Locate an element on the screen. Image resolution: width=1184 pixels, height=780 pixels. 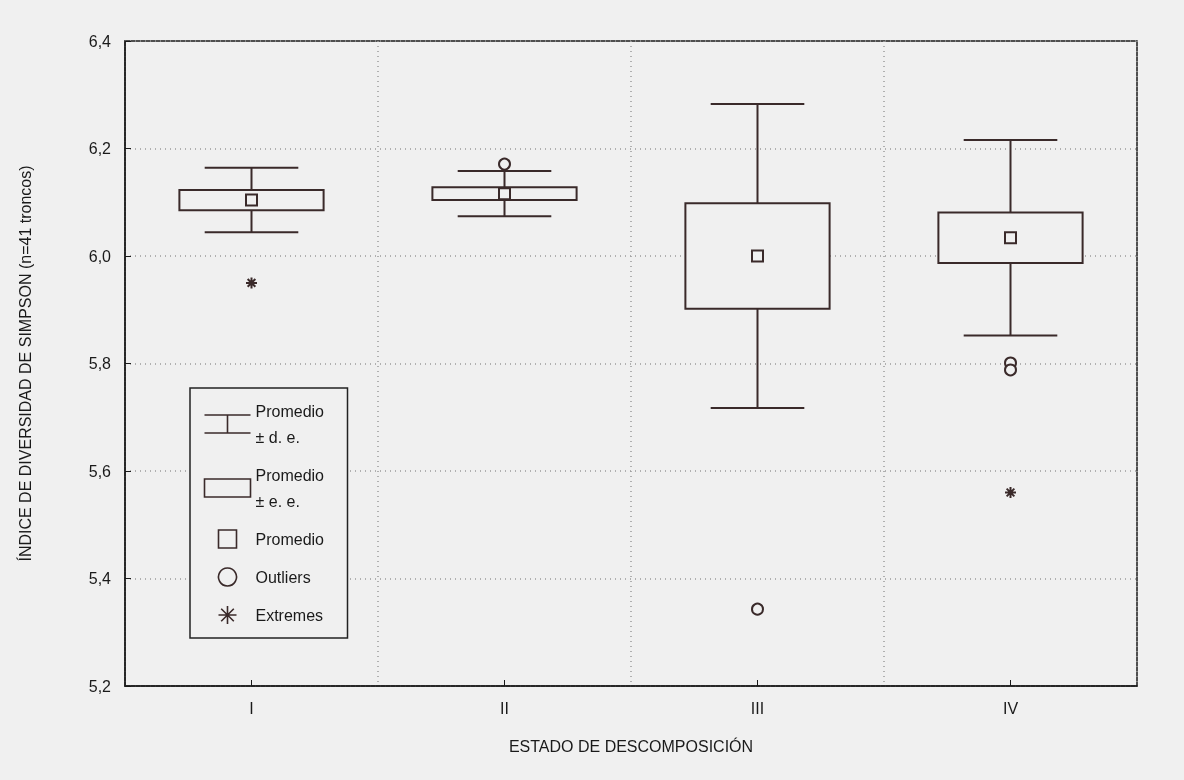
x-tick-label: II is located at coordinates (504, 708).